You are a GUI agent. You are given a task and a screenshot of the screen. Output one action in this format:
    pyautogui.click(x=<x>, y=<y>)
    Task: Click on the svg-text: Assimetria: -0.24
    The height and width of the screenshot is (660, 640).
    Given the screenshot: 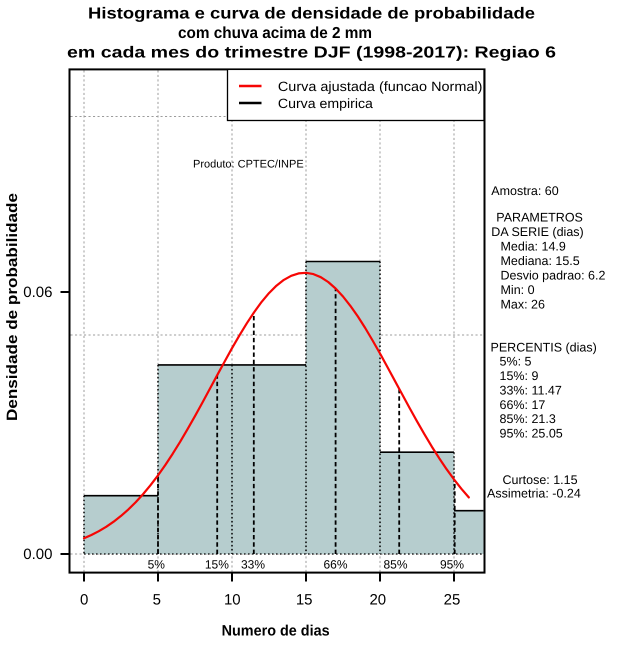 What is the action you would take?
    pyautogui.click(x=534, y=494)
    